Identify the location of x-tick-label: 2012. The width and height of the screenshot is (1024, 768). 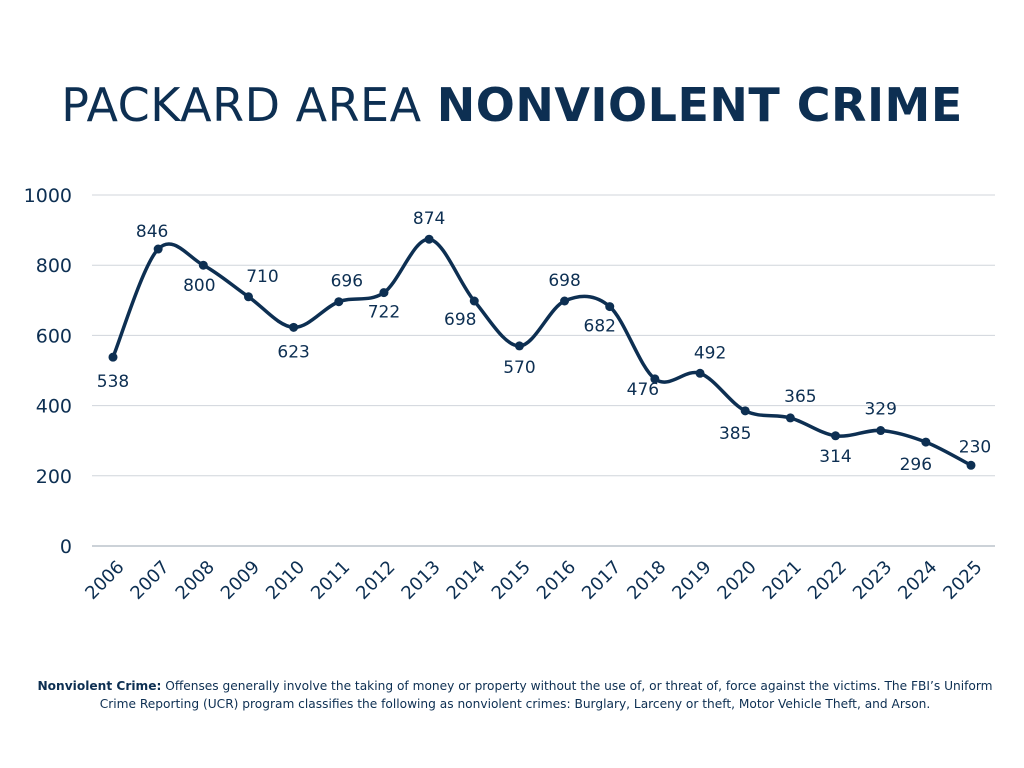
(375, 580).